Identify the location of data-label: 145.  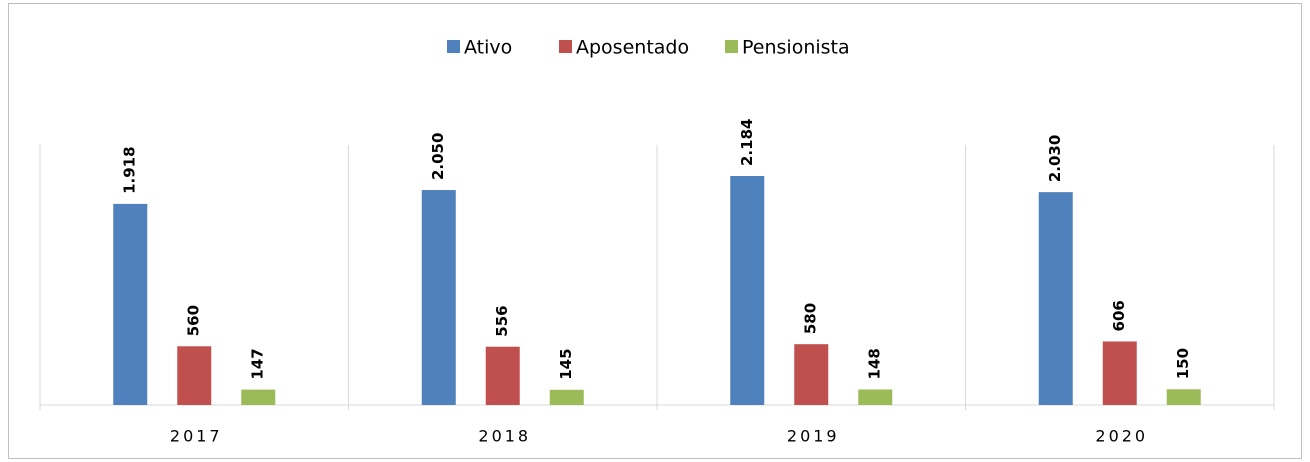
(566, 363).